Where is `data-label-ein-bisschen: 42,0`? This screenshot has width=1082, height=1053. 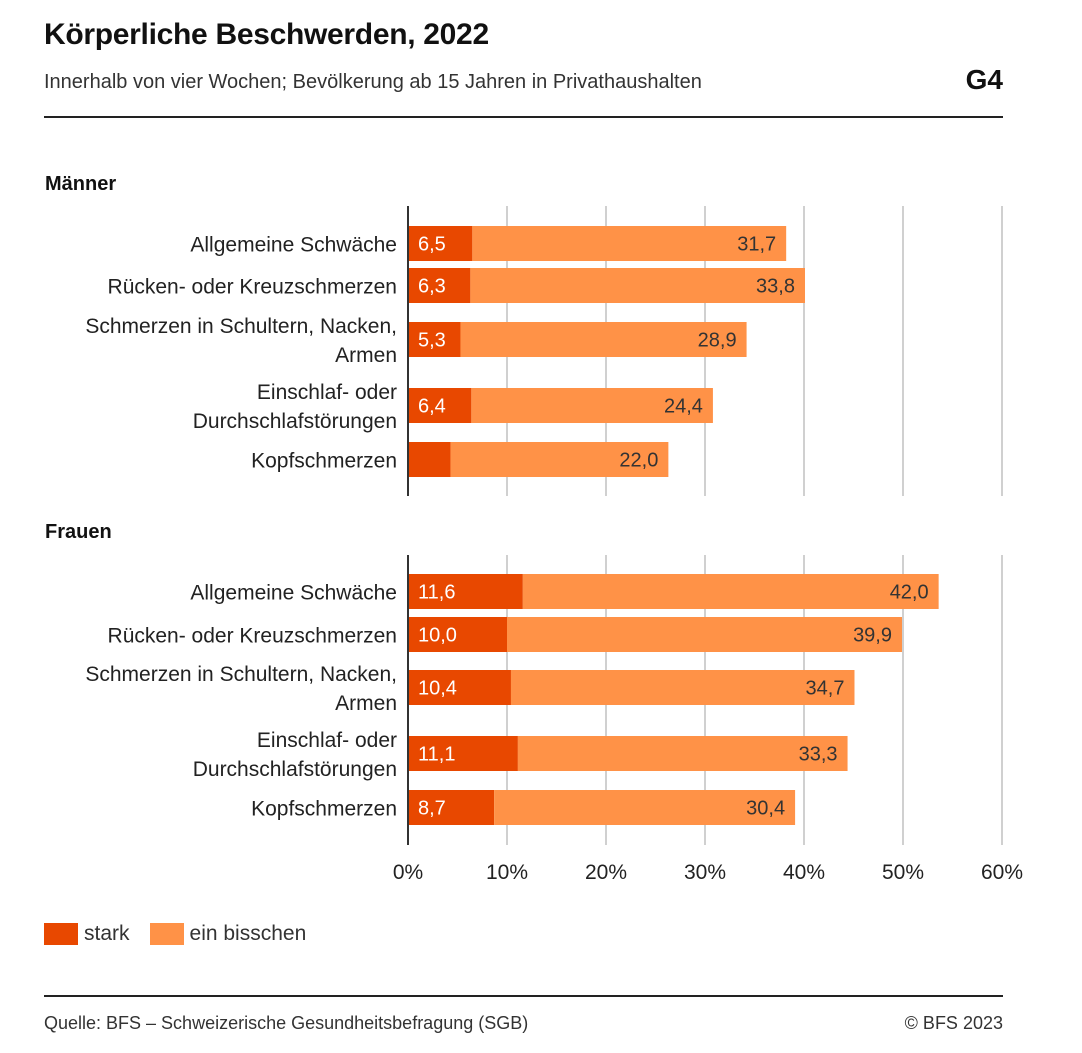 data-label-ein-bisschen: 42,0 is located at coordinates (909, 593).